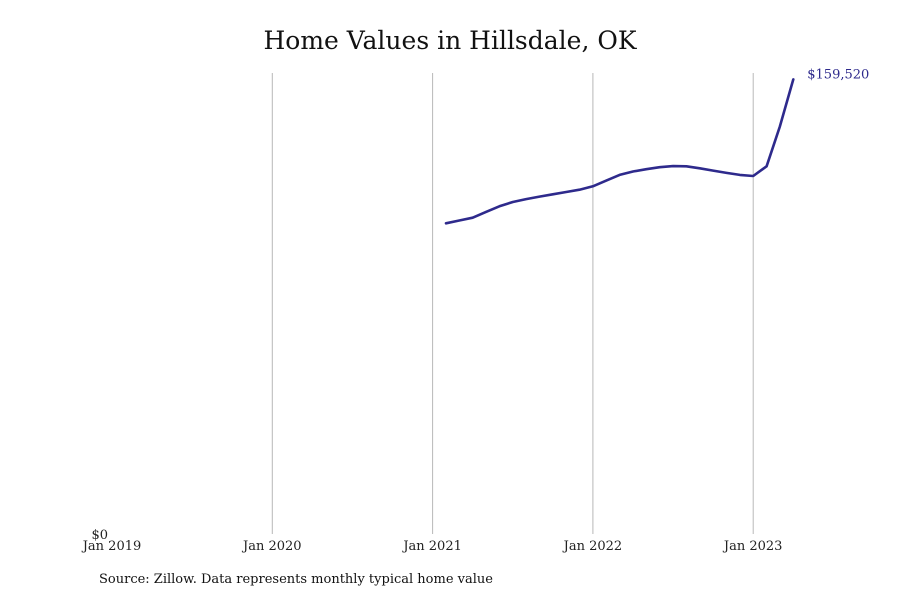 The width and height of the screenshot is (900, 600). I want to click on y-axis-ticks: $0, so click(99, 535).